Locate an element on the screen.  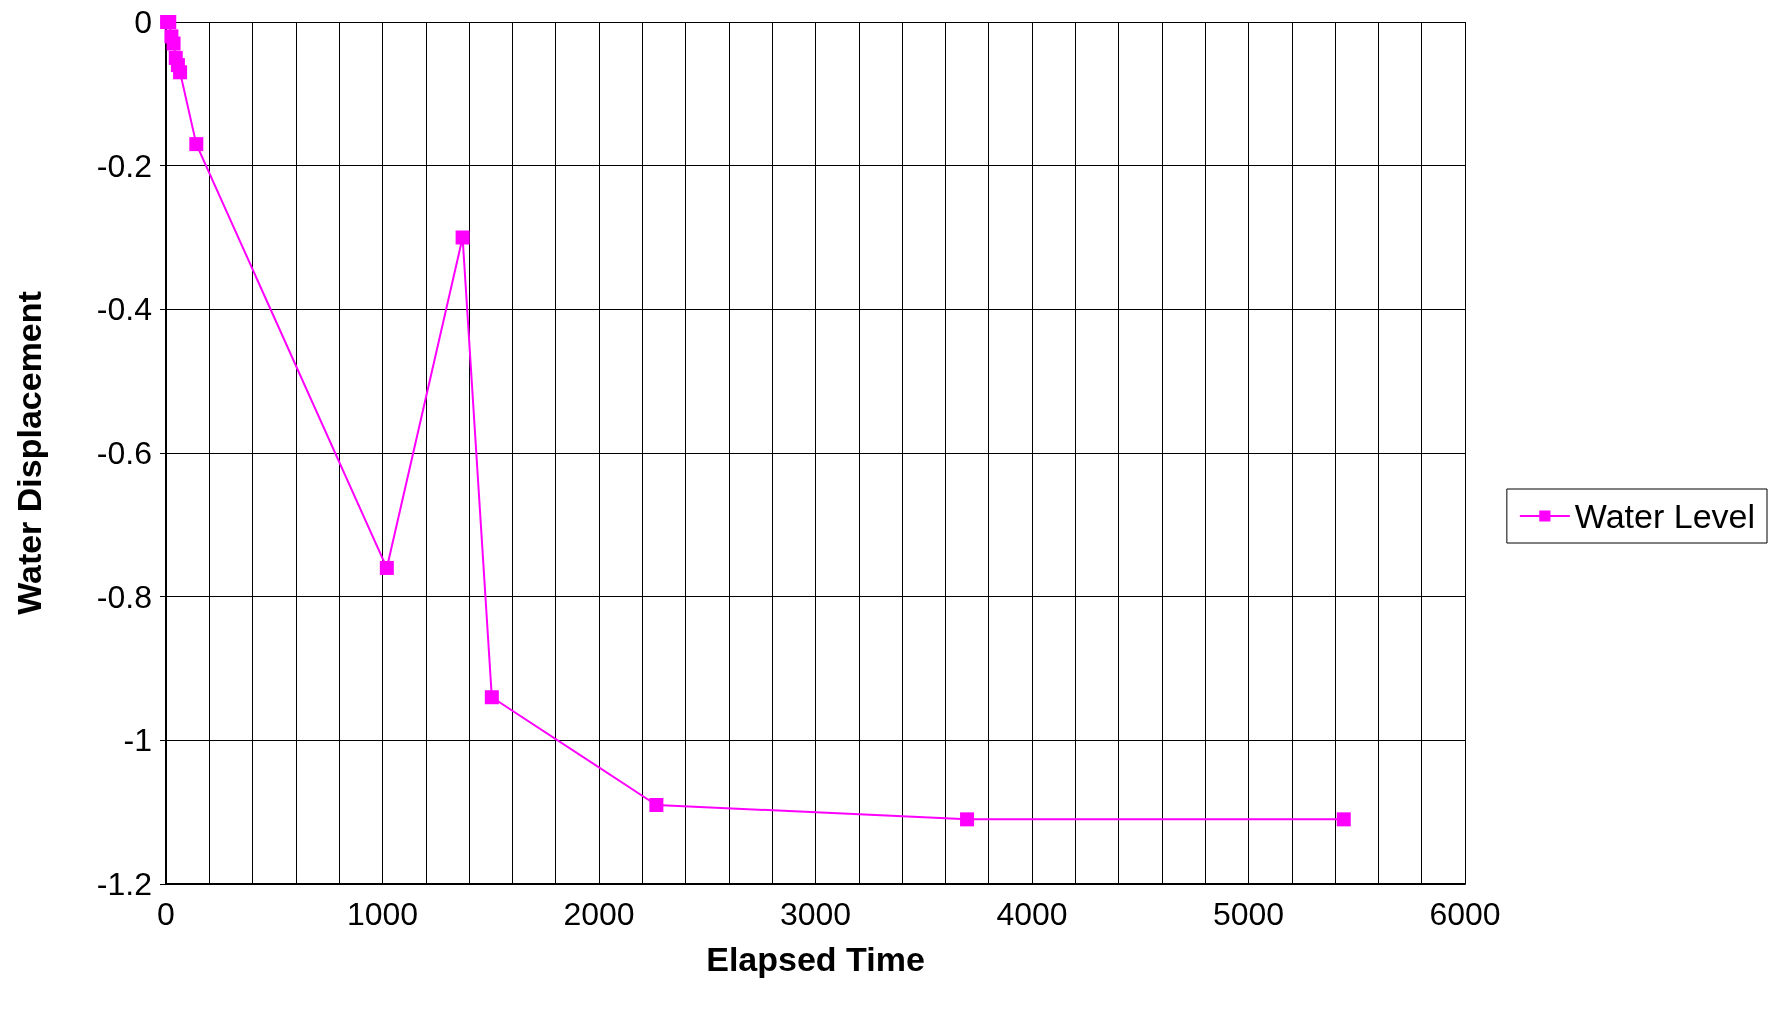
y-tick-label: -0.6 is located at coordinates (124, 453).